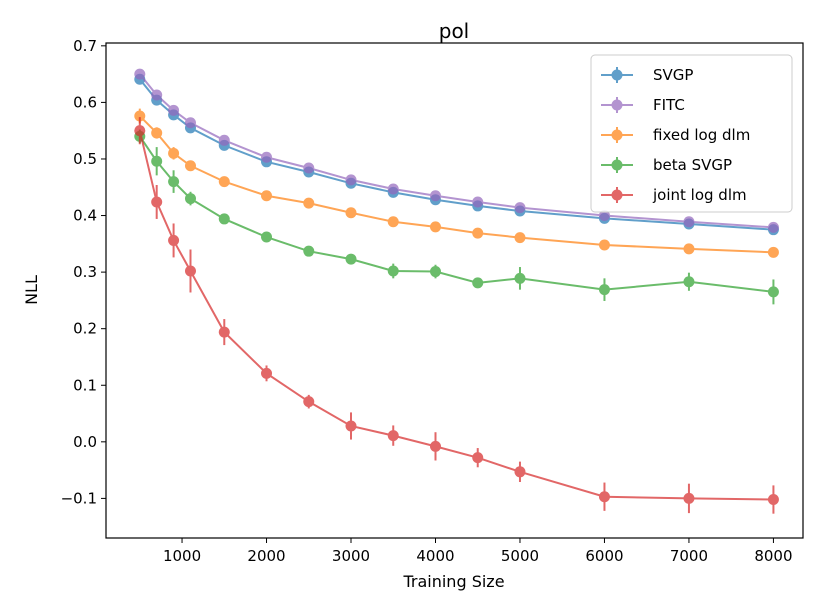 This screenshot has width=822, height=616. Describe the element at coordinates (773, 556) in the screenshot. I see `x-tick-label: 8000` at that location.